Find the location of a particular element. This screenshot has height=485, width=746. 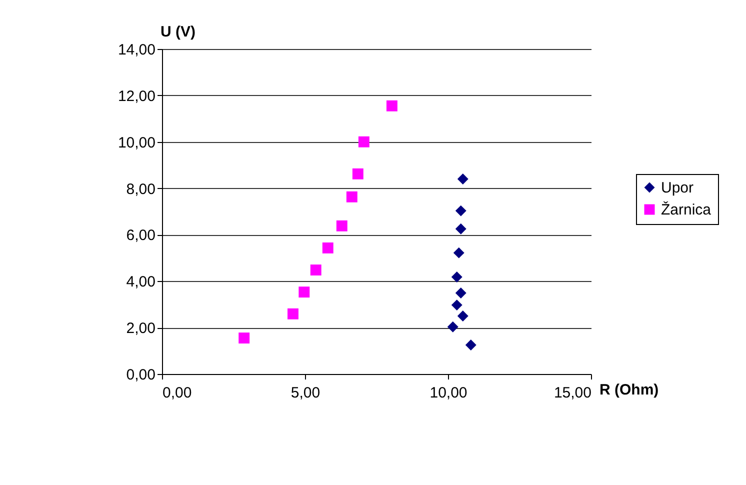

x-tick-label: 0,00 is located at coordinates (177, 393).